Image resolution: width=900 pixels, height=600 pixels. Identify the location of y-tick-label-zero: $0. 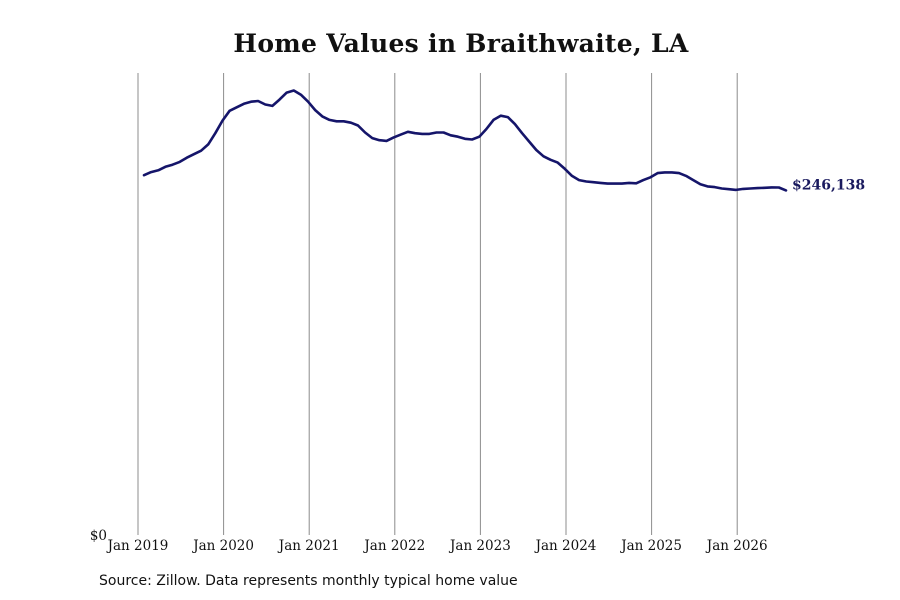
(98, 536).